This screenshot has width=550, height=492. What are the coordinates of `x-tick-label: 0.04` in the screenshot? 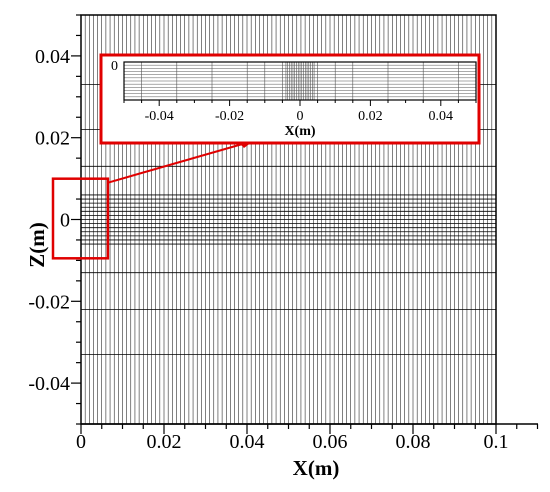 It's located at (247, 442).